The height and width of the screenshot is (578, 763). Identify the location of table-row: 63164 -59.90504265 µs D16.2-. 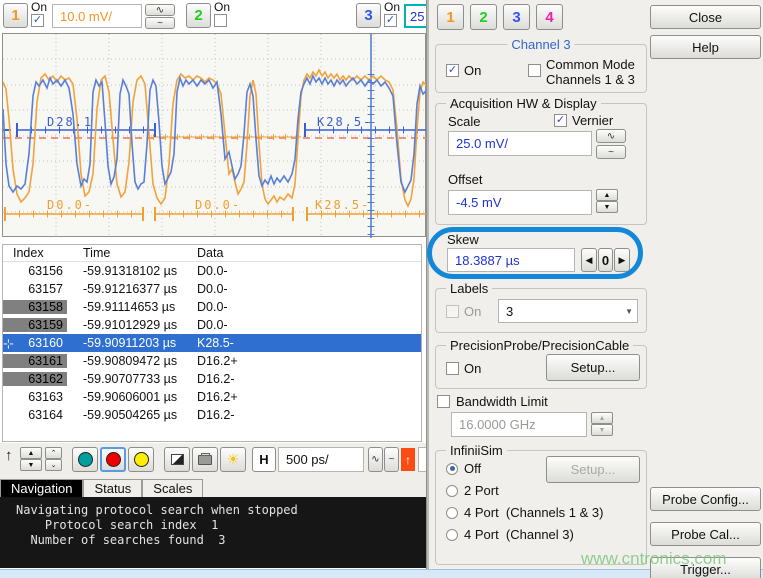
(131, 415).